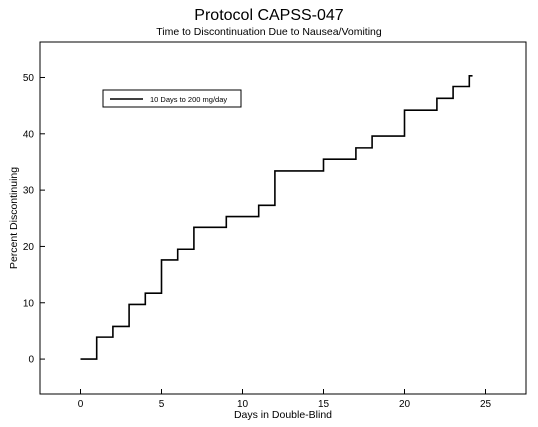 The image size is (538, 427). What do you see at coordinates (81, 404) in the screenshot?
I see `x-tick-label: 0` at bounding box center [81, 404].